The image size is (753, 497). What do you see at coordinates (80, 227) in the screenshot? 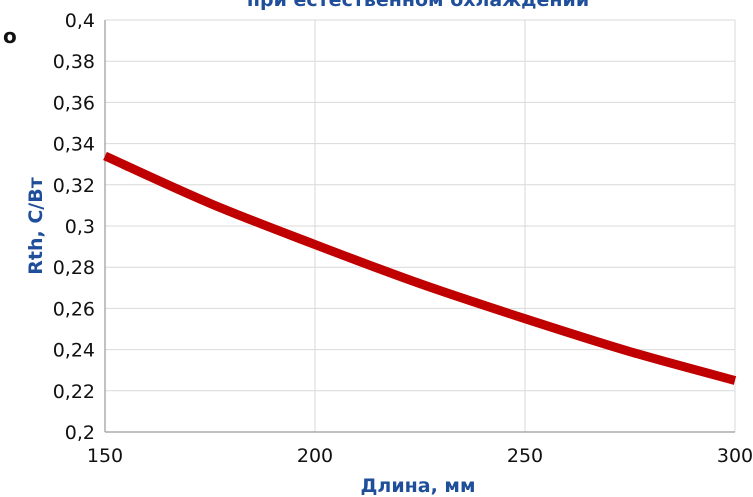
I see `y-tick-label: 0,3` at bounding box center [80, 227].